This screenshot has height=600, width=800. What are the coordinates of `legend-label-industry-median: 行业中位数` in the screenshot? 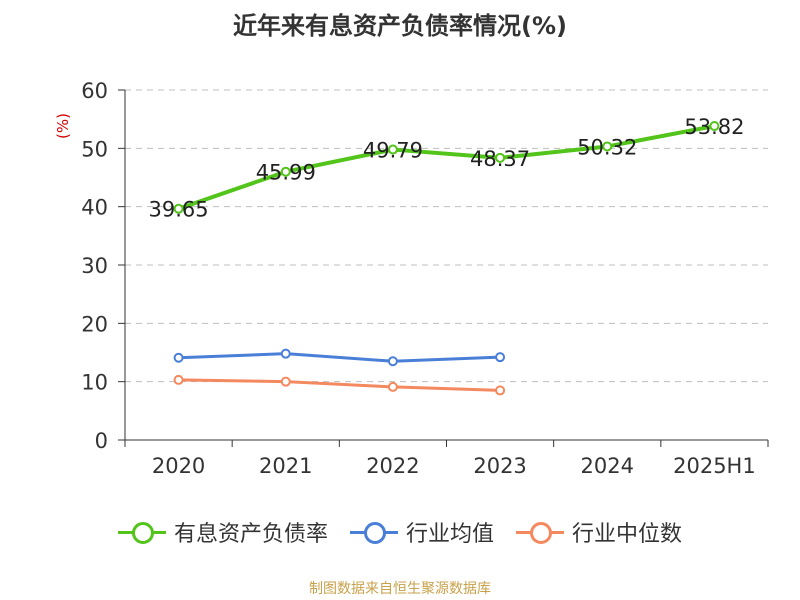 It's located at (627, 534).